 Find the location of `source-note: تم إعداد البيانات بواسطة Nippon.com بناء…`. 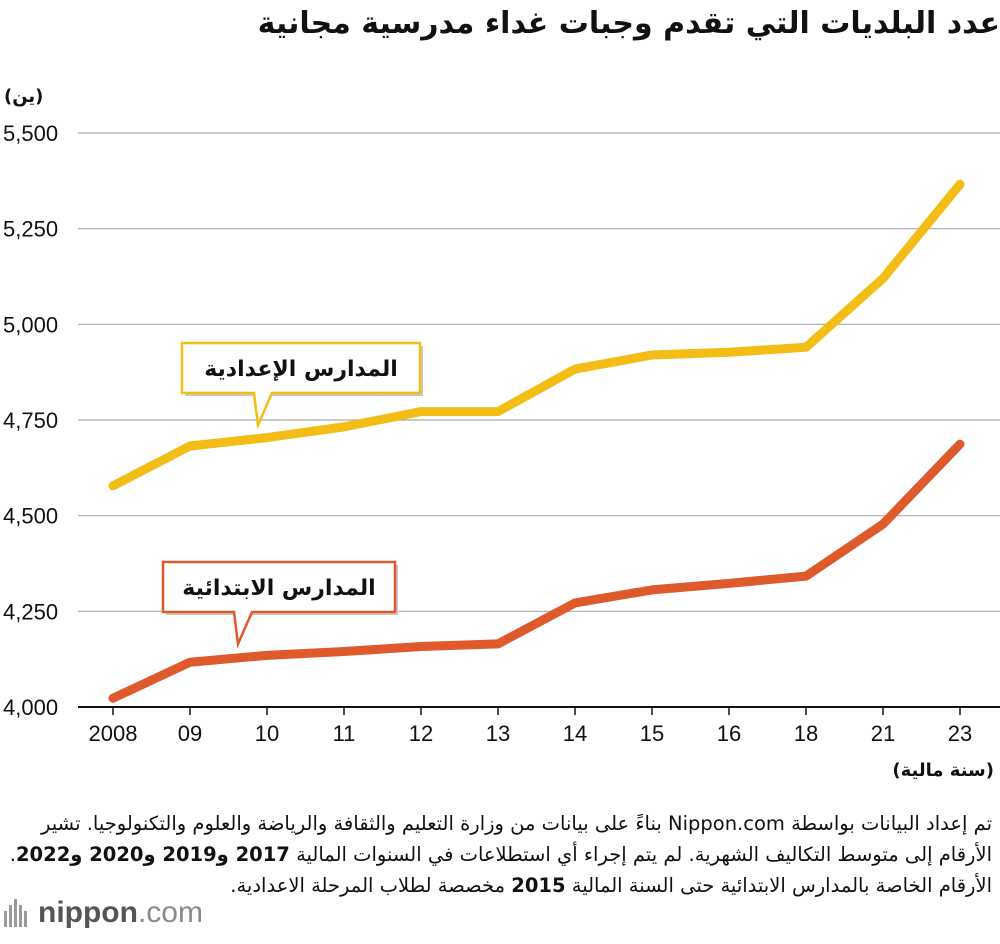

source-note: تم إعداد البيانات بواسطة Nippon.com بناء… is located at coordinates (499, 854).